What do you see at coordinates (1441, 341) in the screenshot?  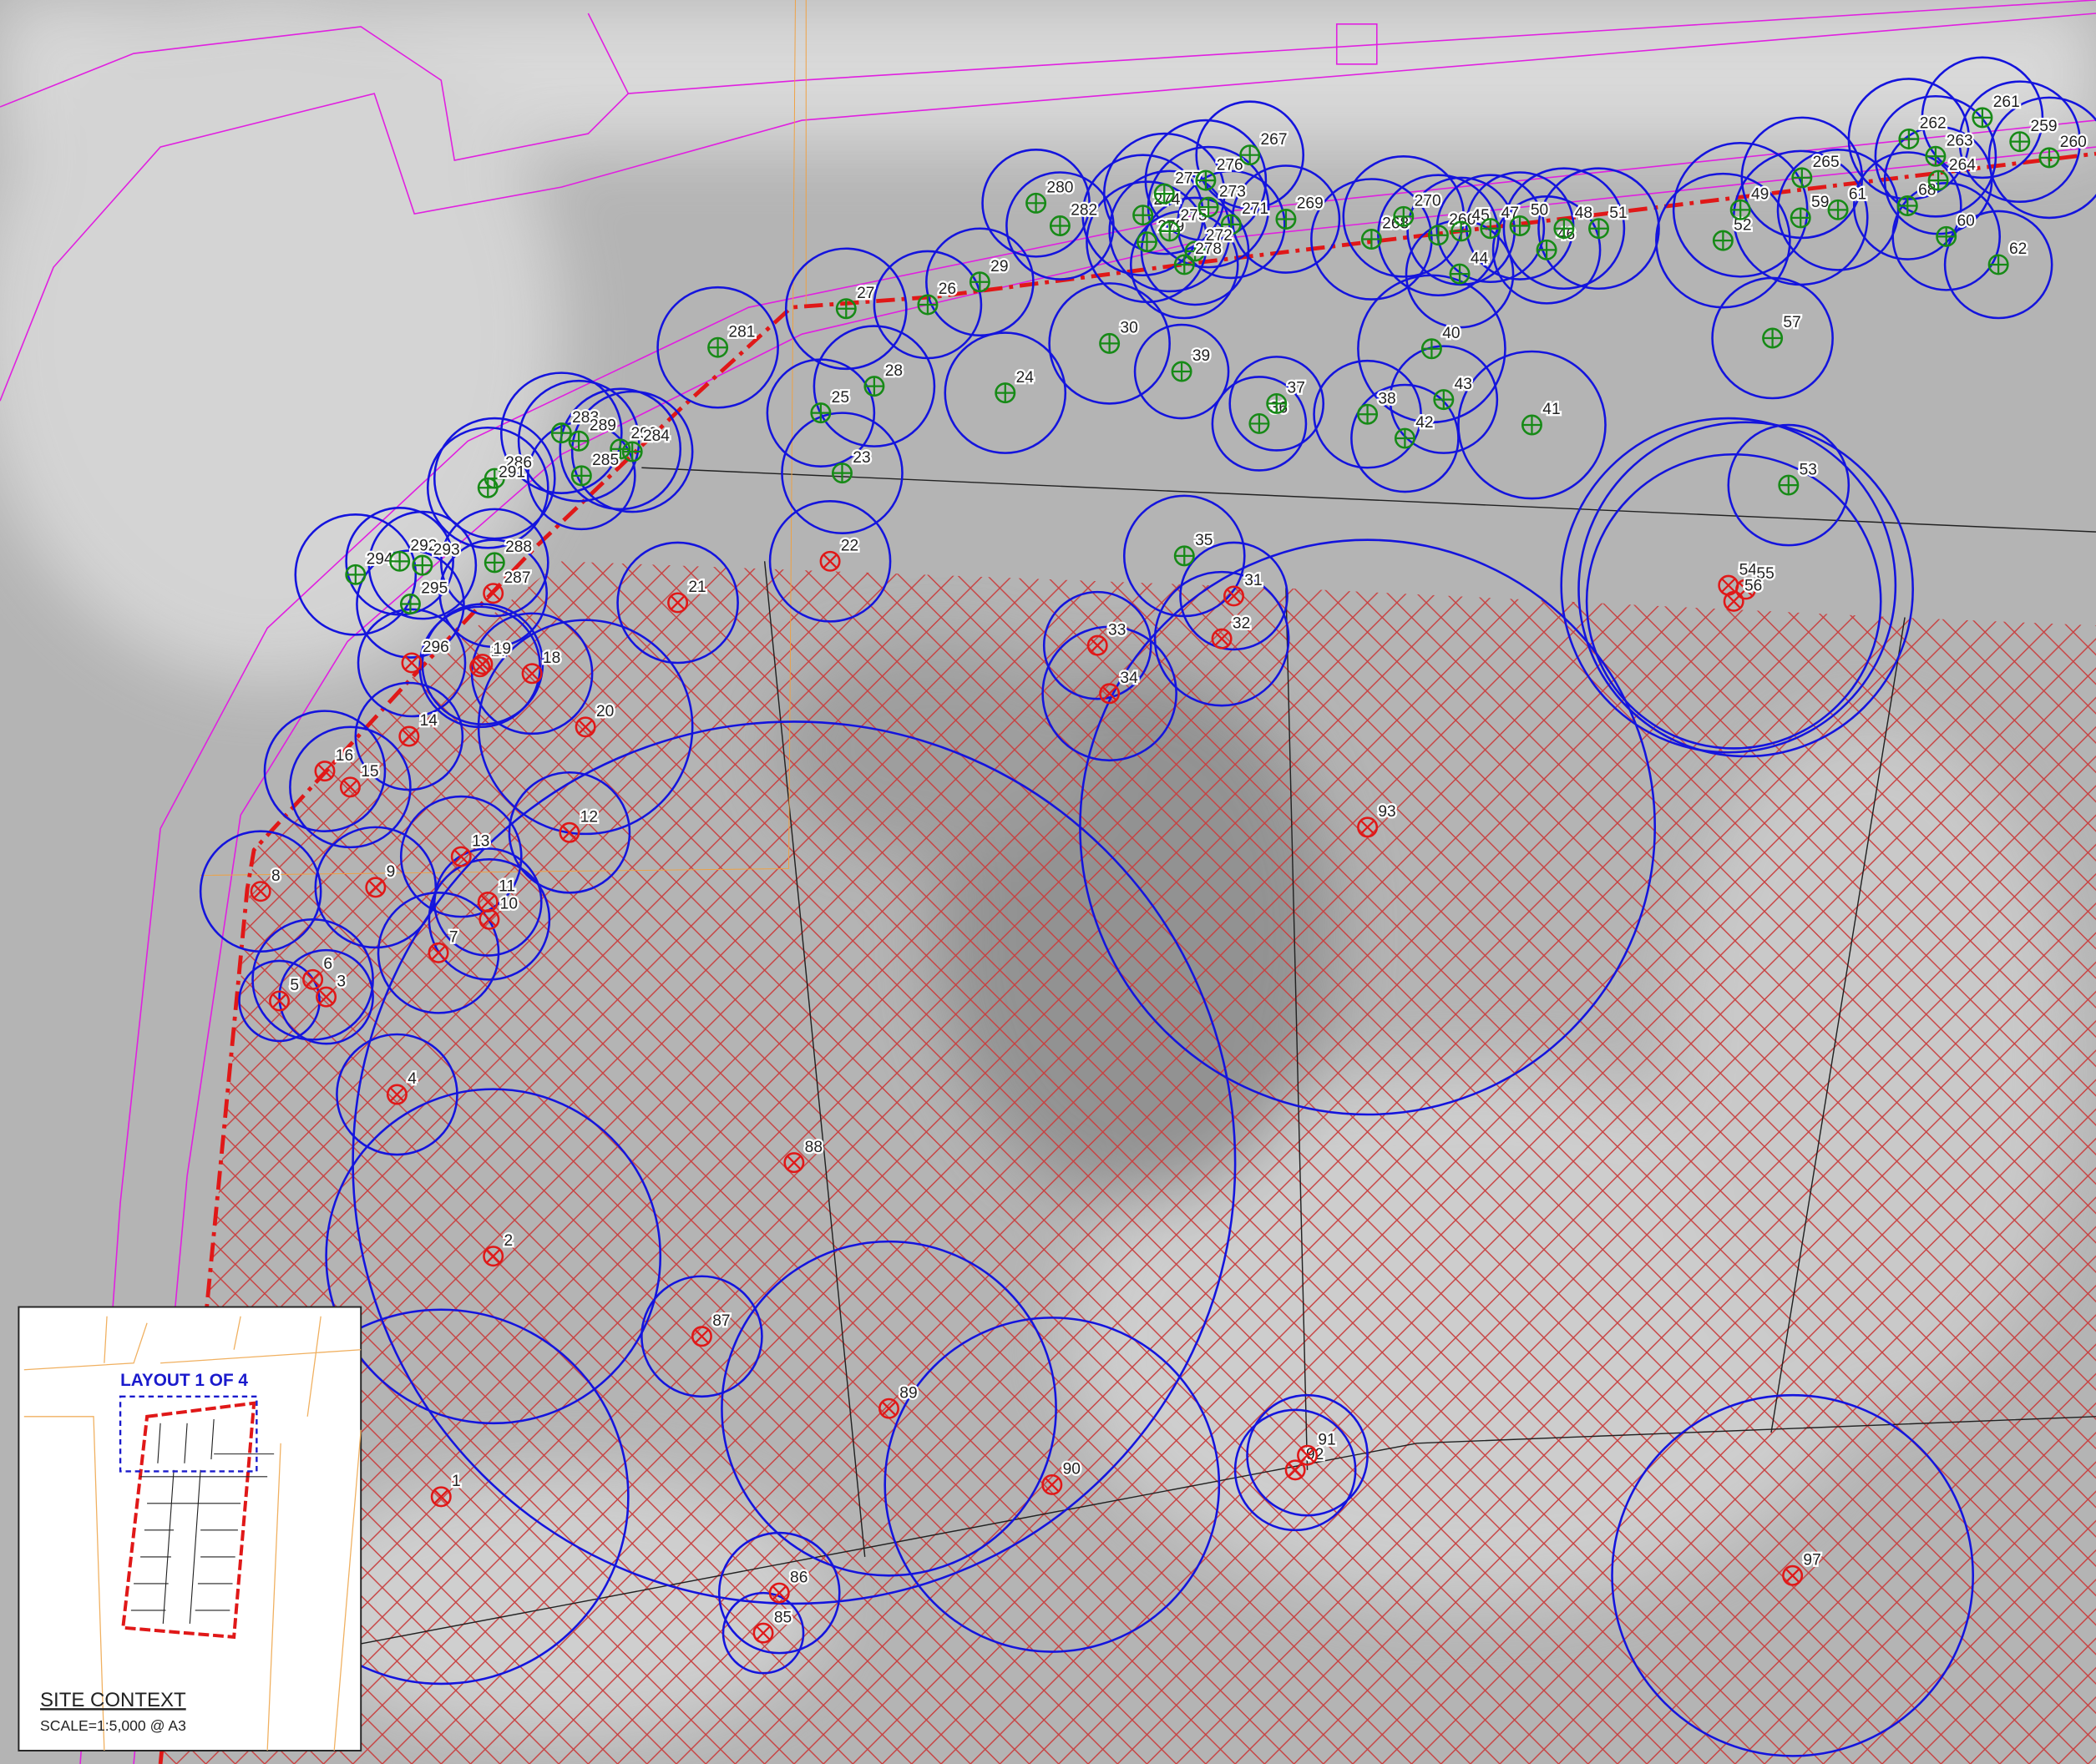 I see `tree-marker: 40` at bounding box center [1441, 341].